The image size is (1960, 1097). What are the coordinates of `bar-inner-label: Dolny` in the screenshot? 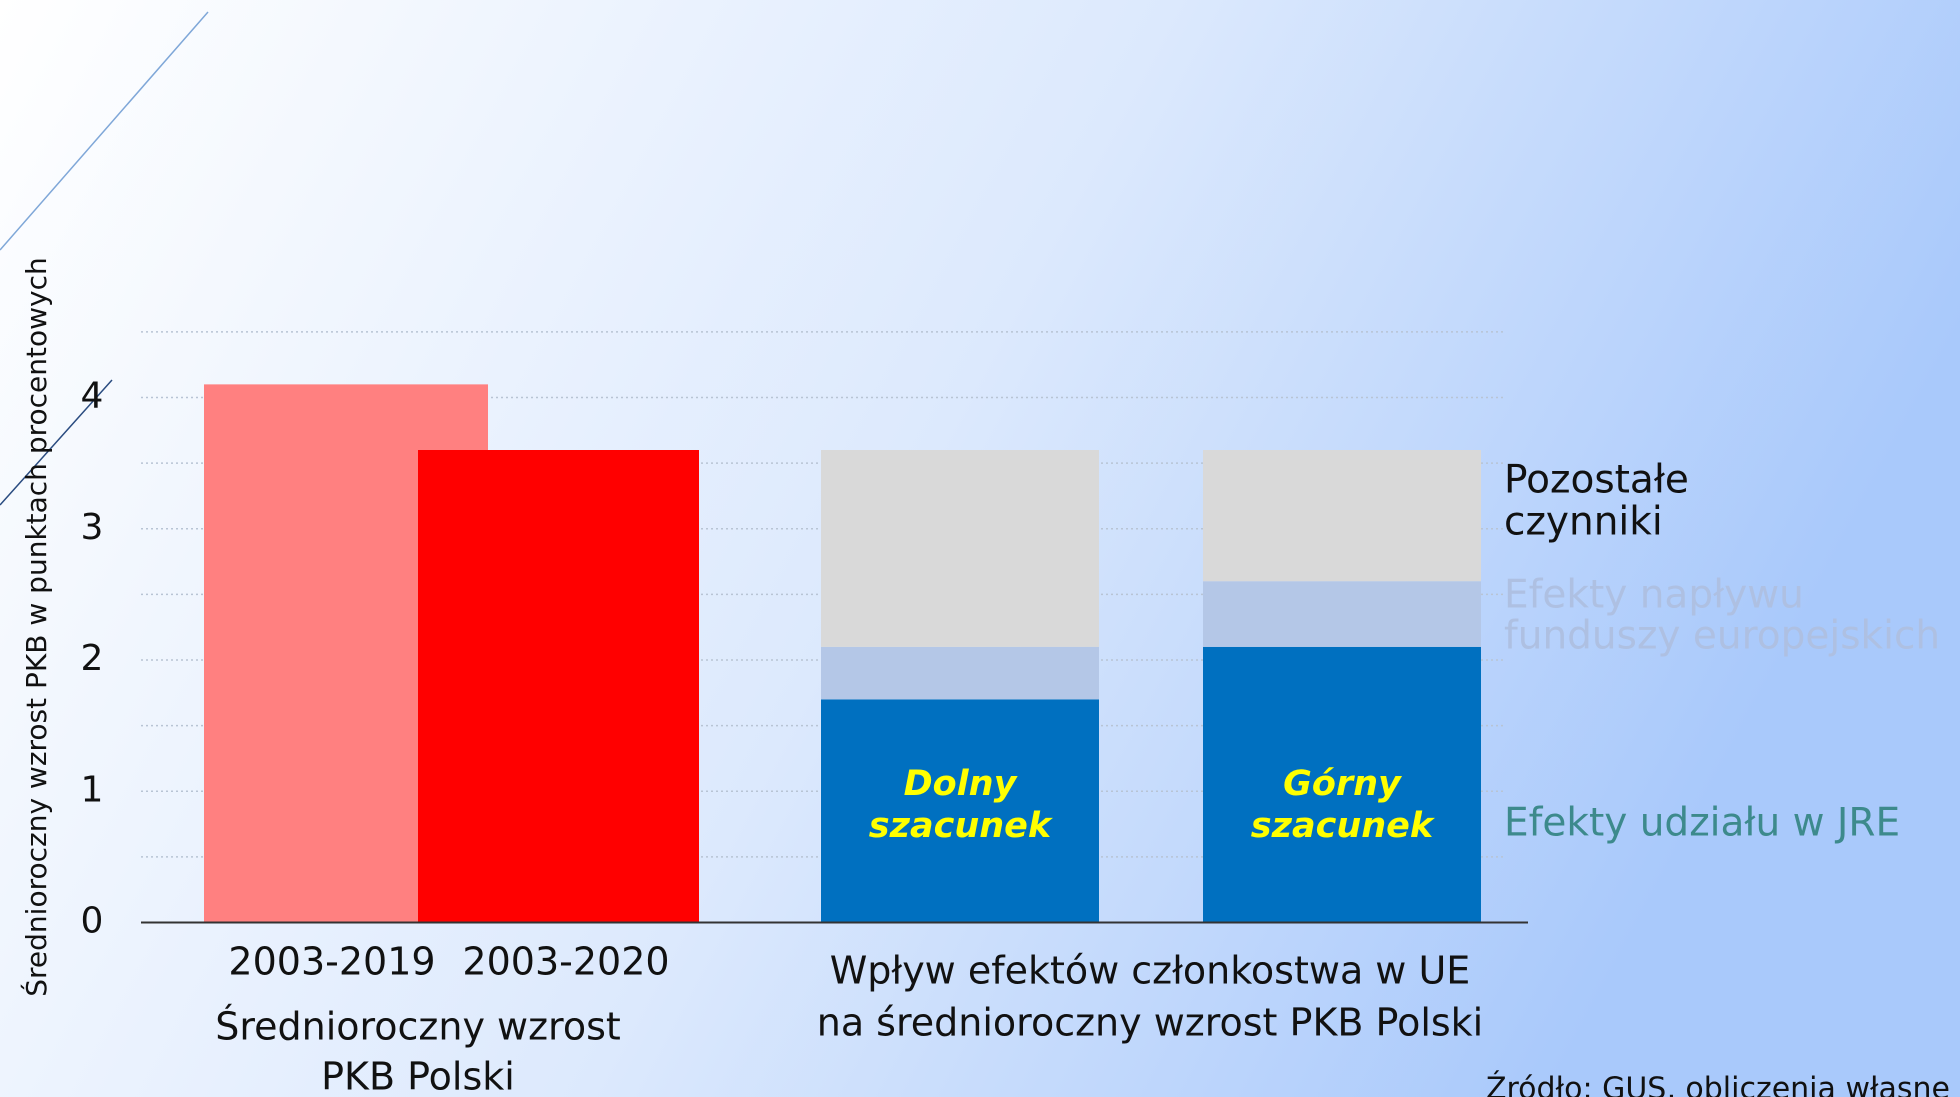 It's located at (961, 784).